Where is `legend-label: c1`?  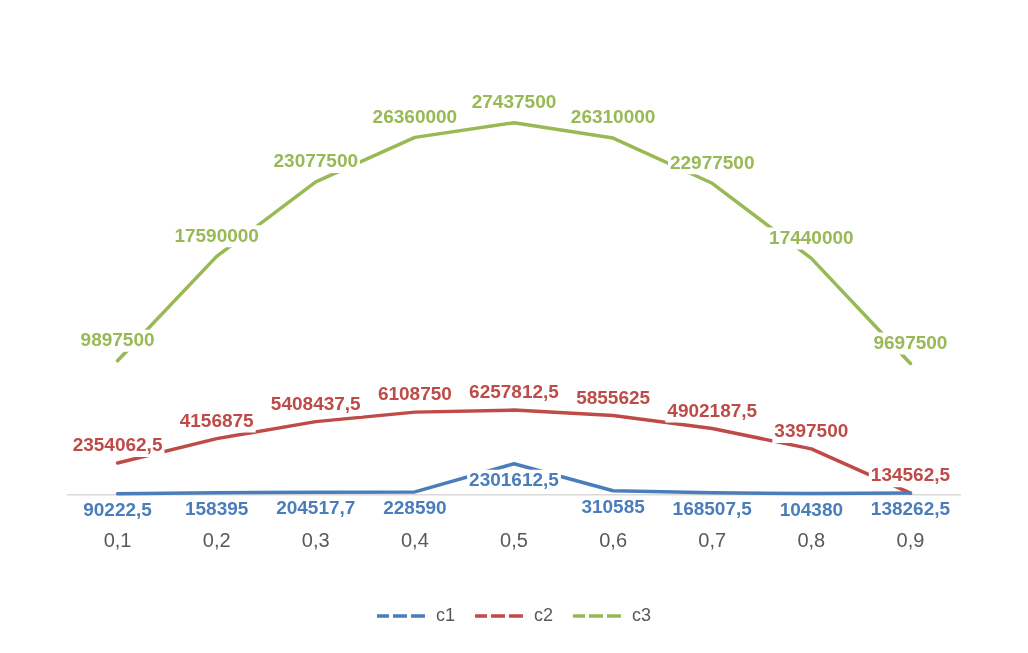 legend-label: c1 is located at coordinates (445, 614).